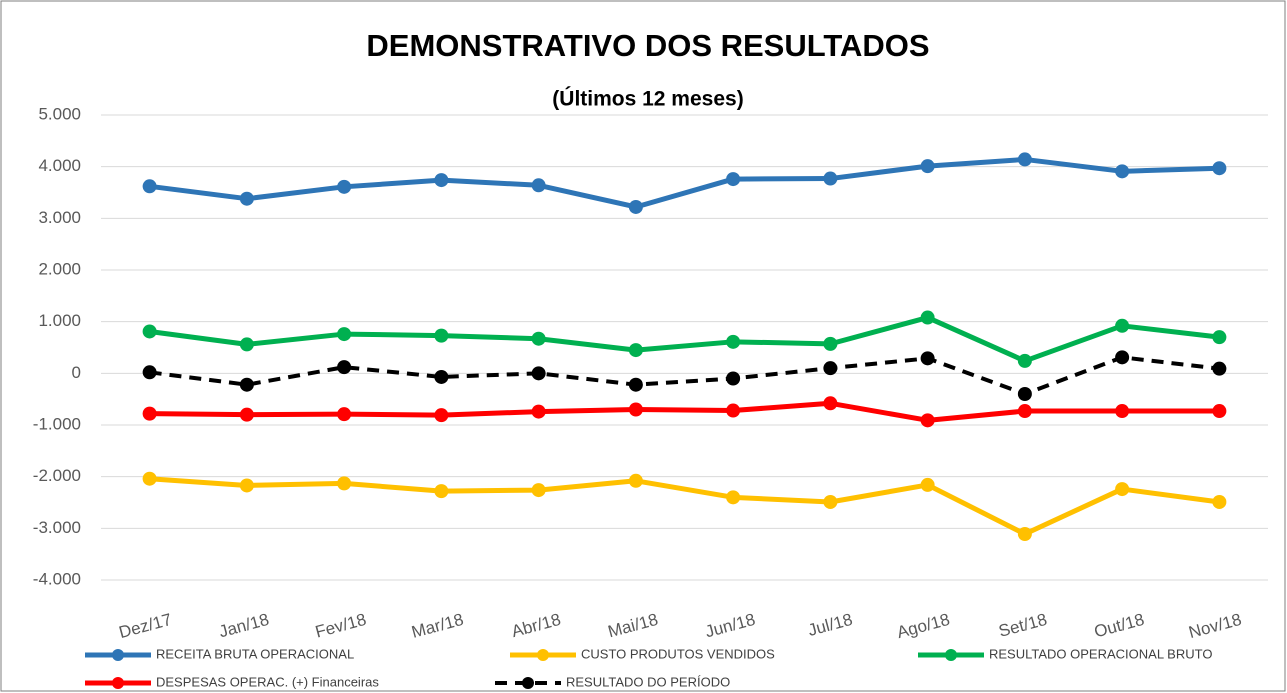 This screenshot has width=1287, height=693. I want to click on legend-label: RESULTADO OPERACIONAL BRUTO, so click(1100, 653).